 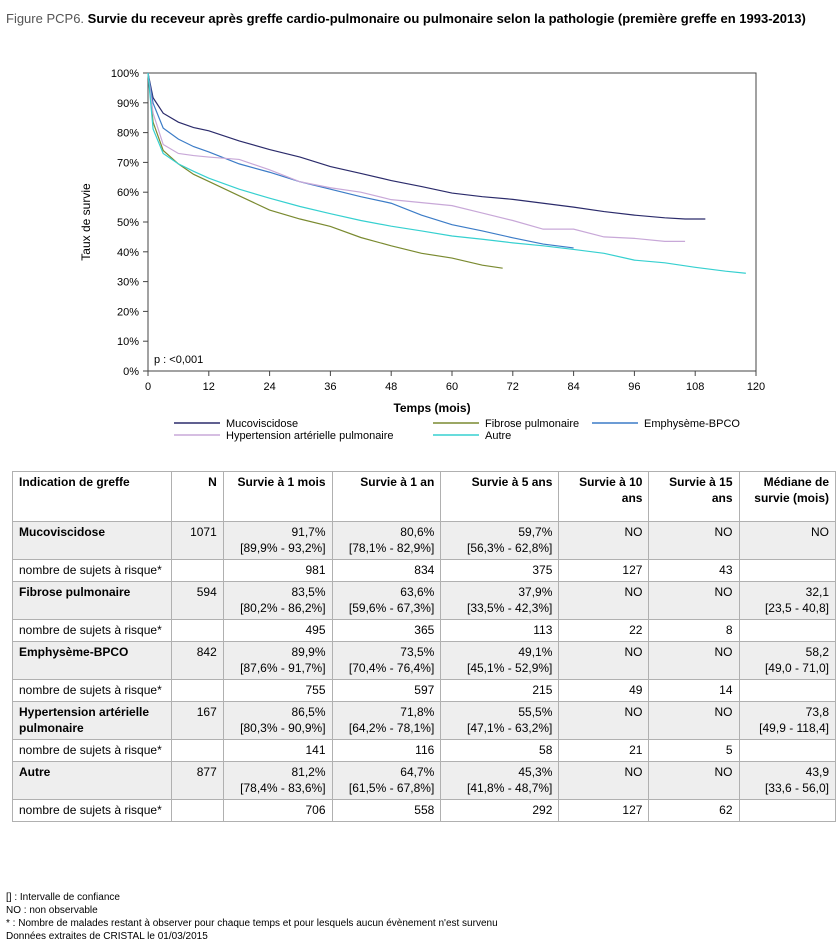 I want to click on survival-1-month-cell: 91,7% [89,9% - 93,2%], so click(x=277, y=540).